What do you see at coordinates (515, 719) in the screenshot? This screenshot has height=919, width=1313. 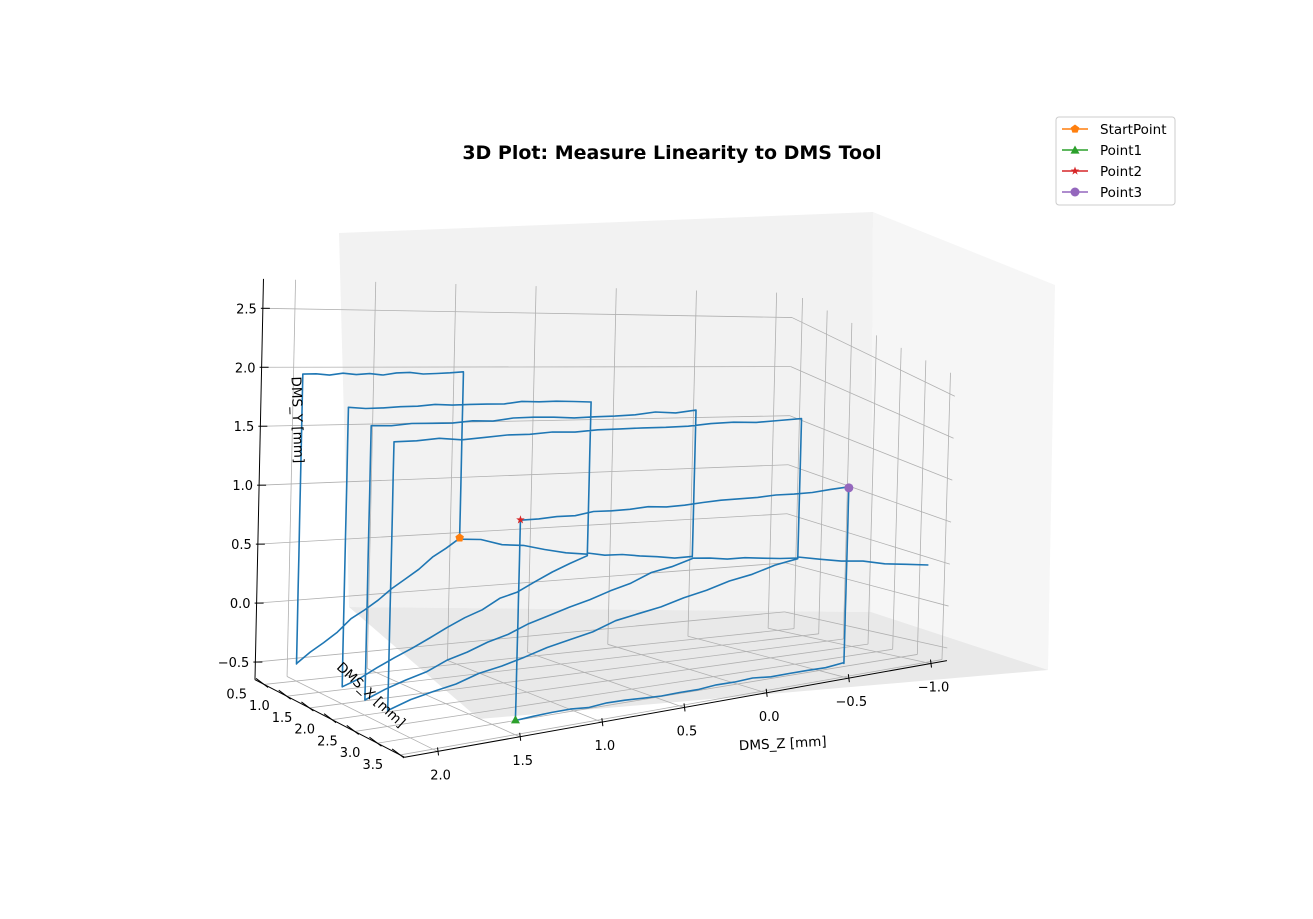 I see `marker-point1` at bounding box center [515, 719].